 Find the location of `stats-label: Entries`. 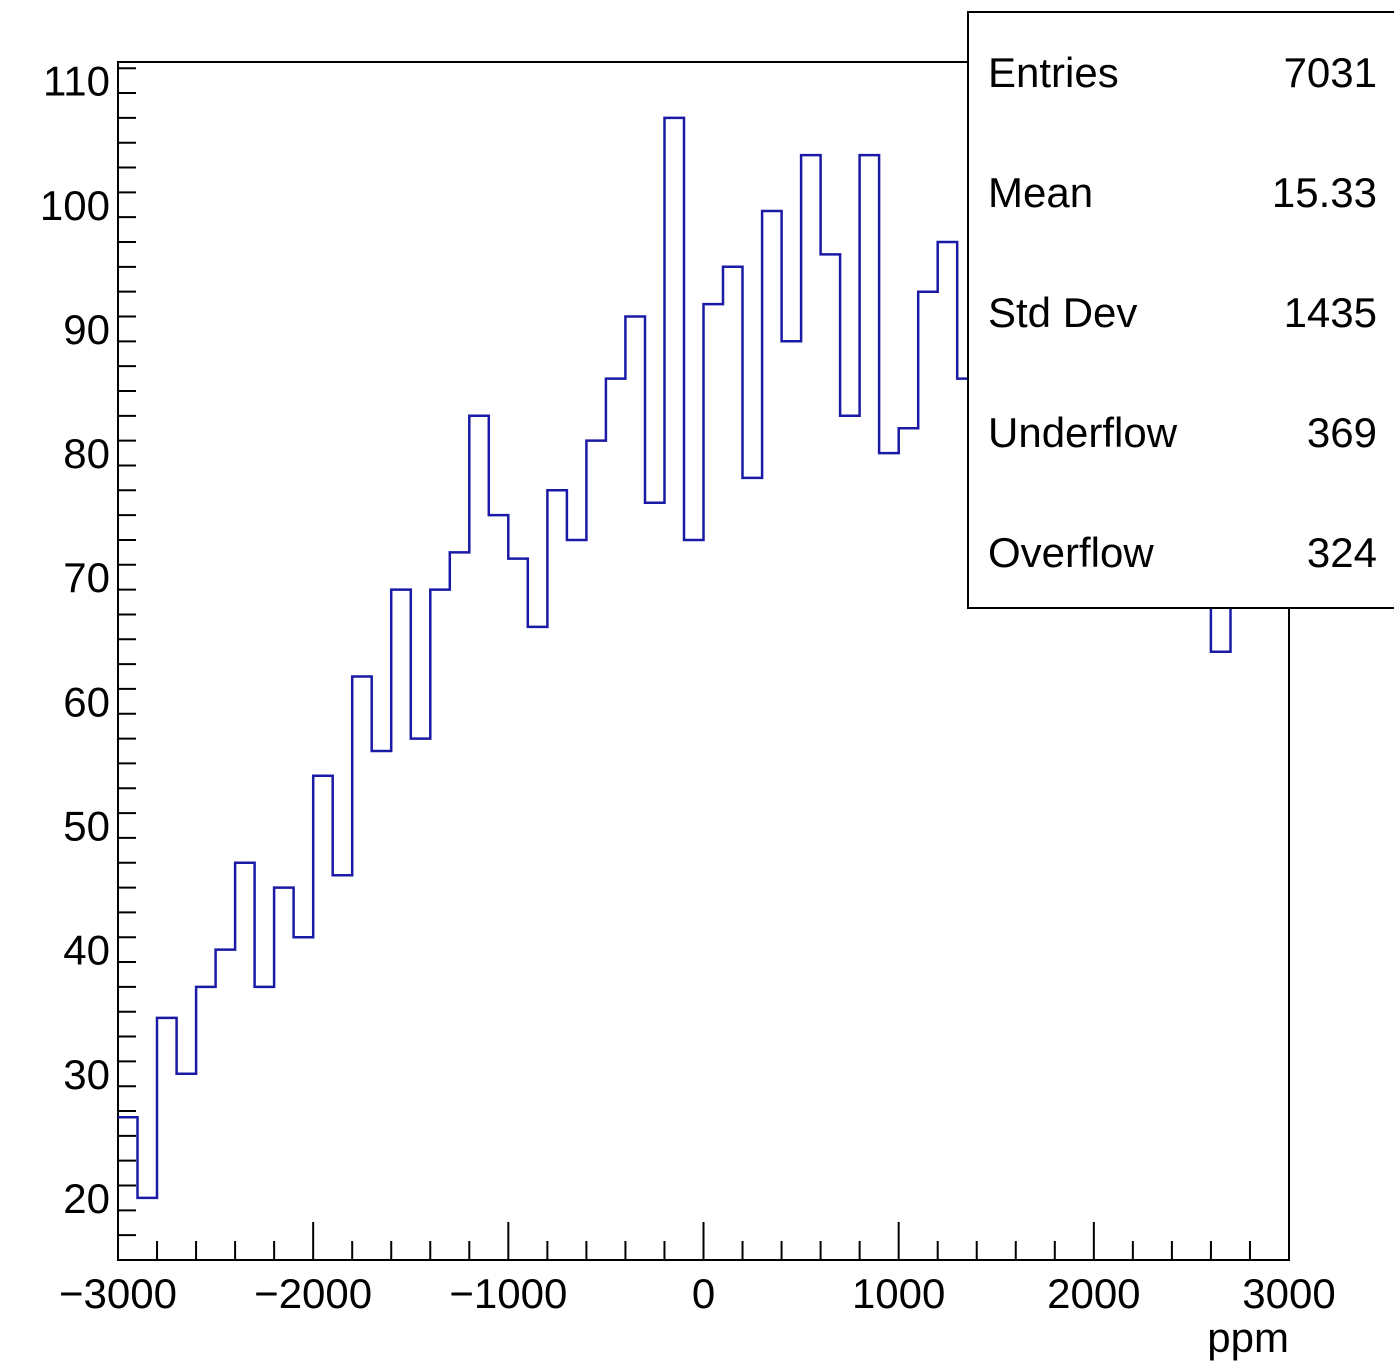

stats-label: Entries is located at coordinates (1053, 72).